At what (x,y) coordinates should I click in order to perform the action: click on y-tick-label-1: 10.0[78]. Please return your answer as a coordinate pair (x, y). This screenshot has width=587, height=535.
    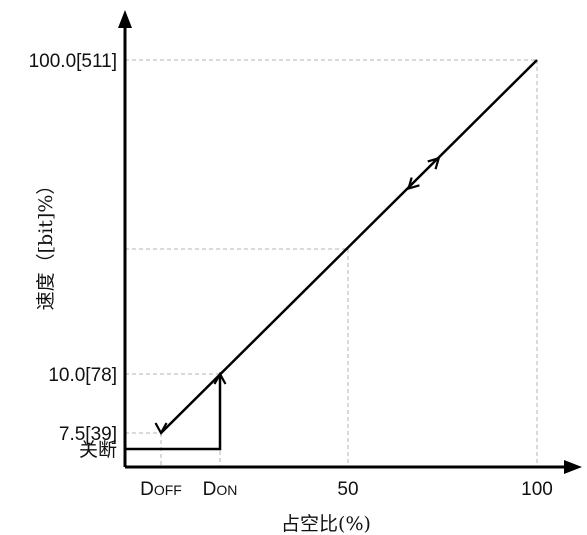
    Looking at the image, I should click on (82, 375).